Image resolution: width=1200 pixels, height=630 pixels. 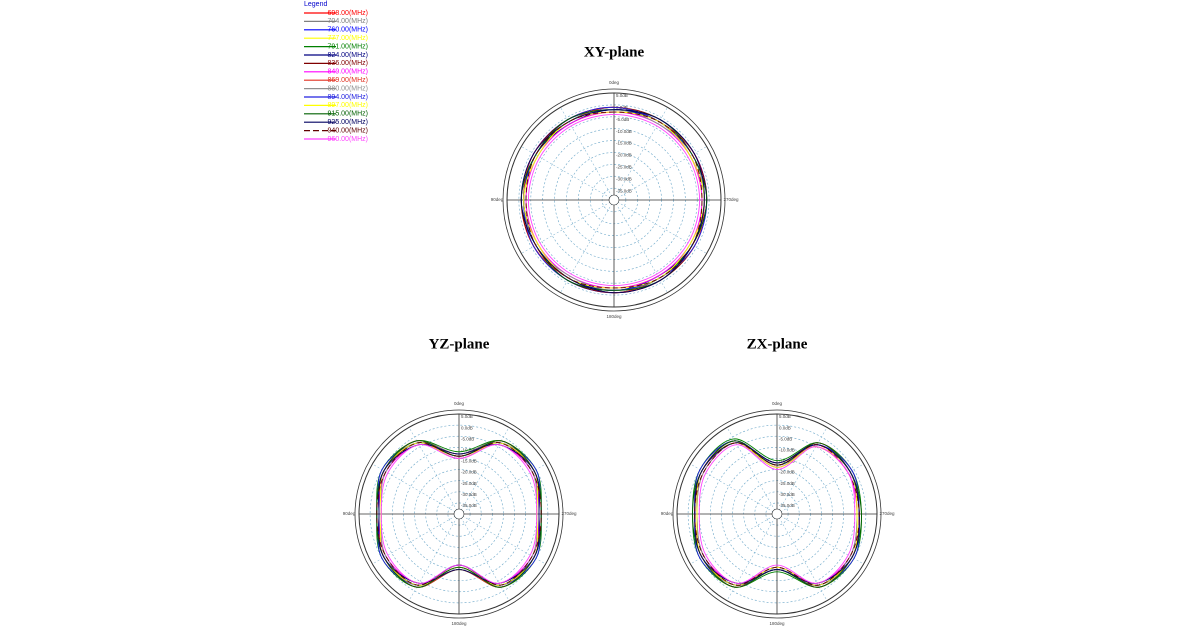 I want to click on legend-label: 698.00(MHz), so click(x=348, y=13).